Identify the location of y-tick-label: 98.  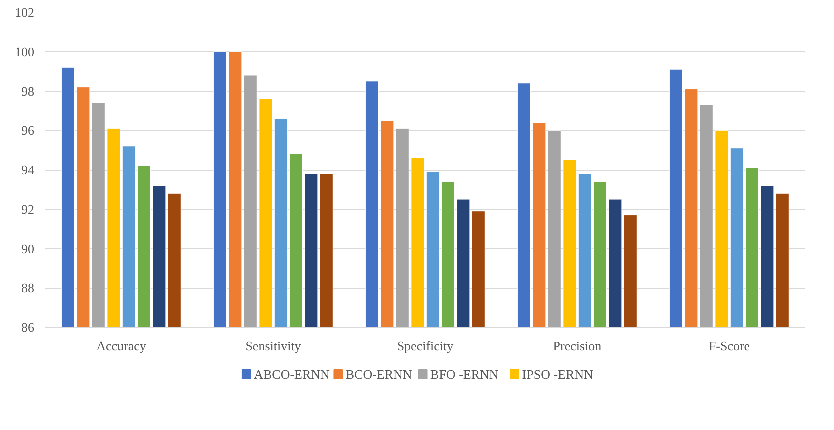
(28, 91).